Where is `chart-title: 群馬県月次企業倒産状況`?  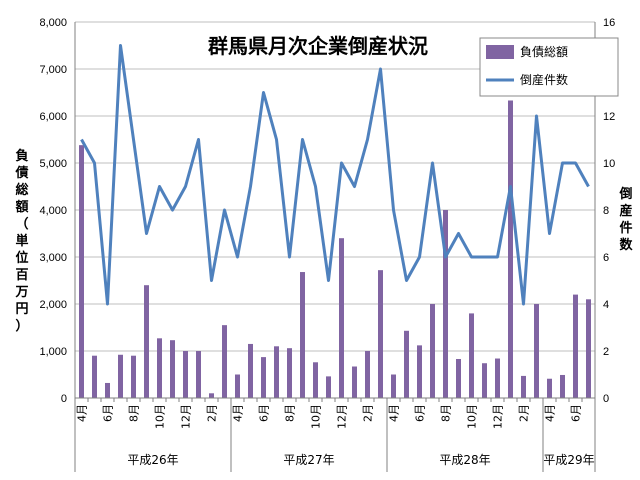 chart-title: 群馬県月次企業倒産状況 is located at coordinates (317, 46).